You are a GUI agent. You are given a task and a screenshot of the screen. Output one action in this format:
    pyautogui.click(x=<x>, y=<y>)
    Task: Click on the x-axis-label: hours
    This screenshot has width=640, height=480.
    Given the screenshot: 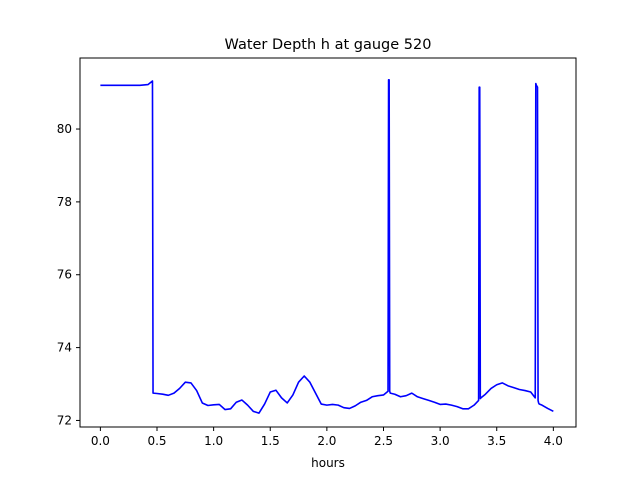 What is the action you would take?
    pyautogui.click(x=328, y=463)
    